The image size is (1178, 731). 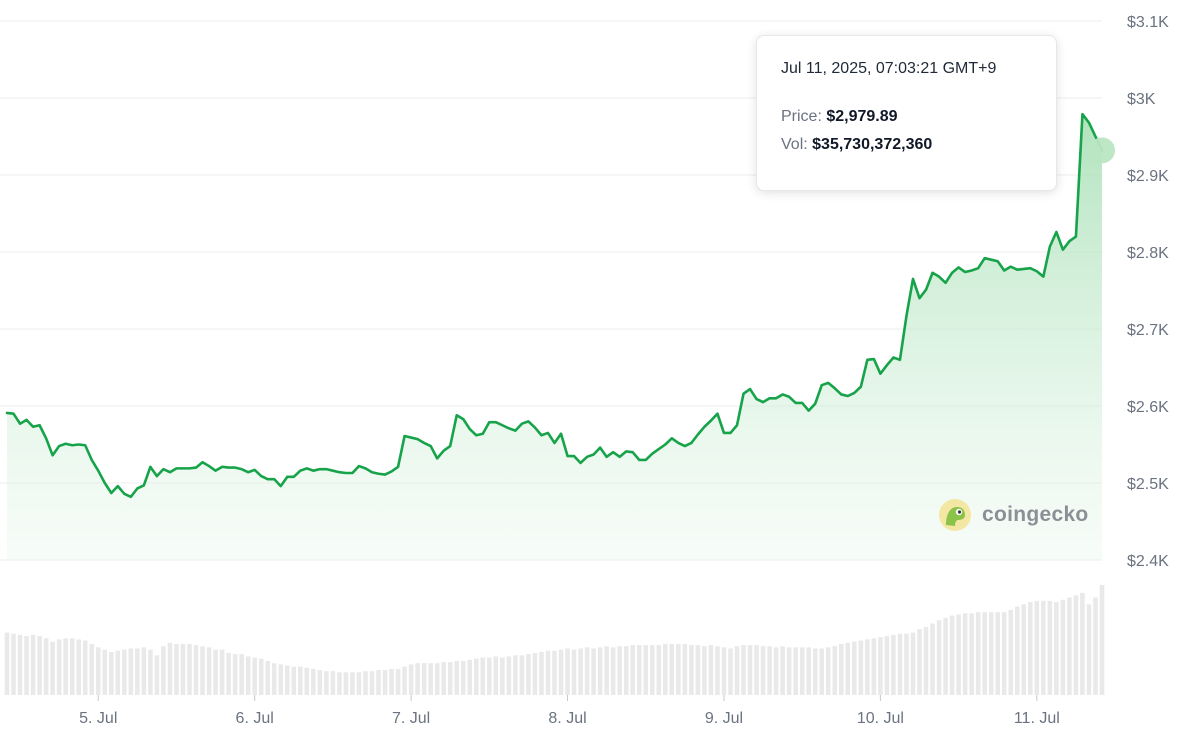 What do you see at coordinates (1148, 176) in the screenshot?
I see `y-tick-label: $2.9K` at bounding box center [1148, 176].